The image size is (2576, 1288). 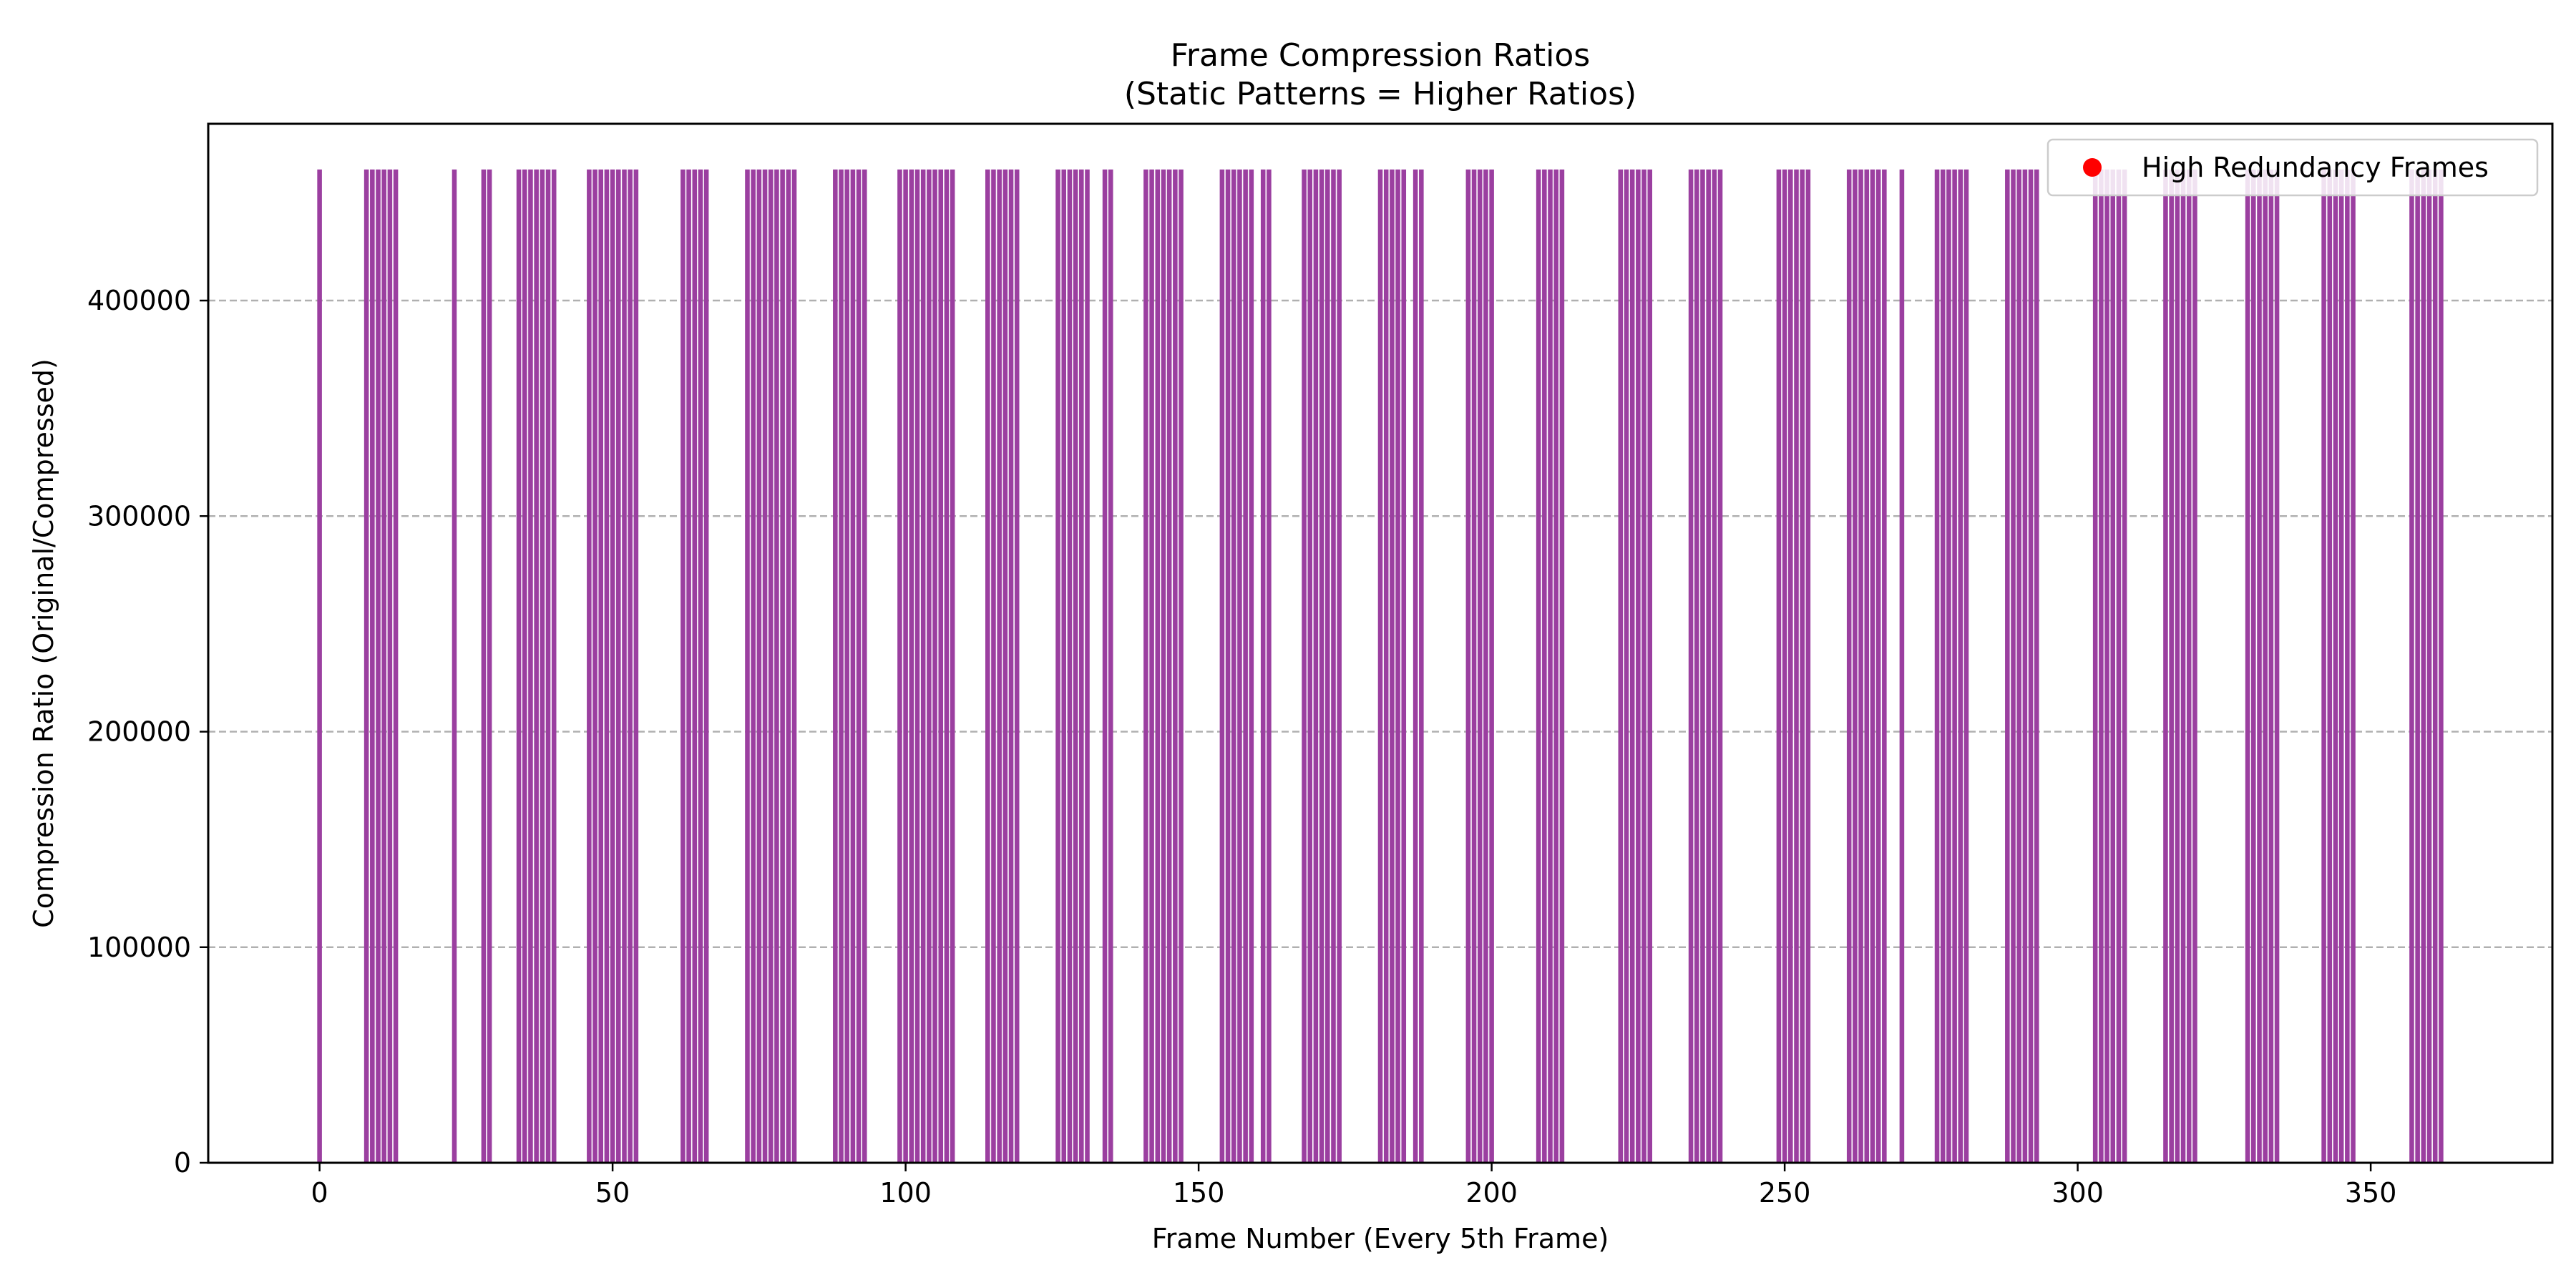 I want to click on x-tick-label: 50, so click(x=612, y=1193).